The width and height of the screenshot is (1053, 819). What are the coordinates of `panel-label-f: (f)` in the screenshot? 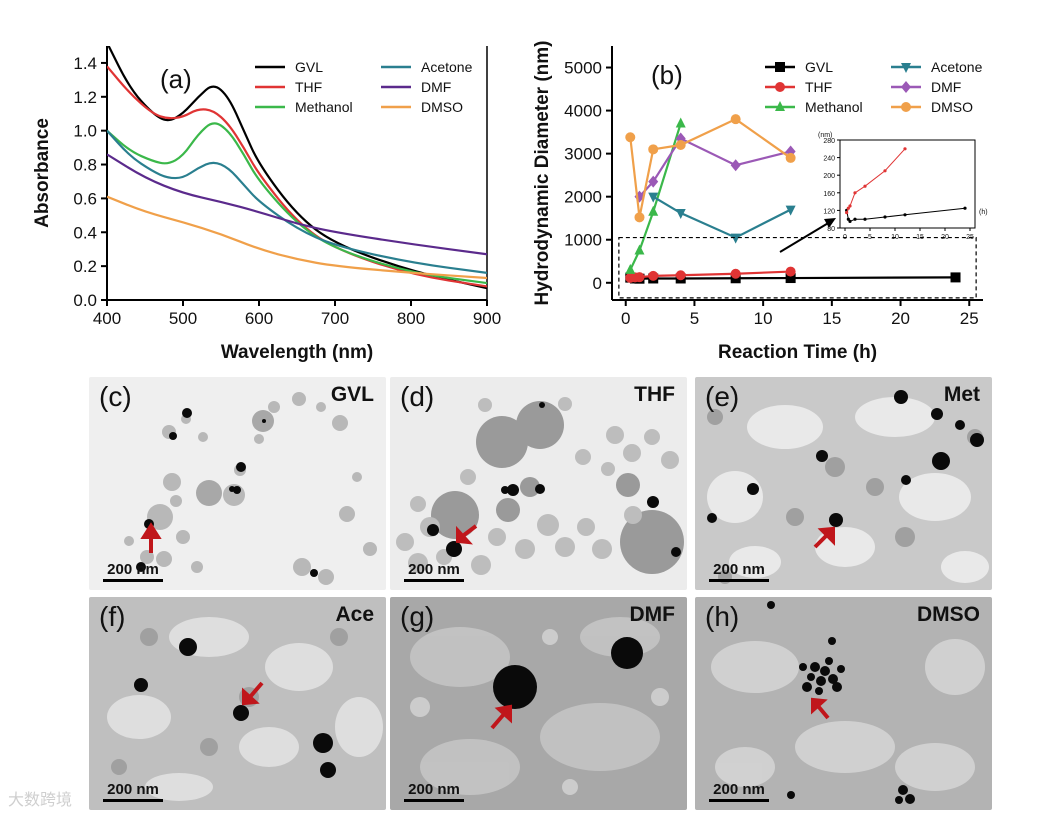 It's located at (112, 616).